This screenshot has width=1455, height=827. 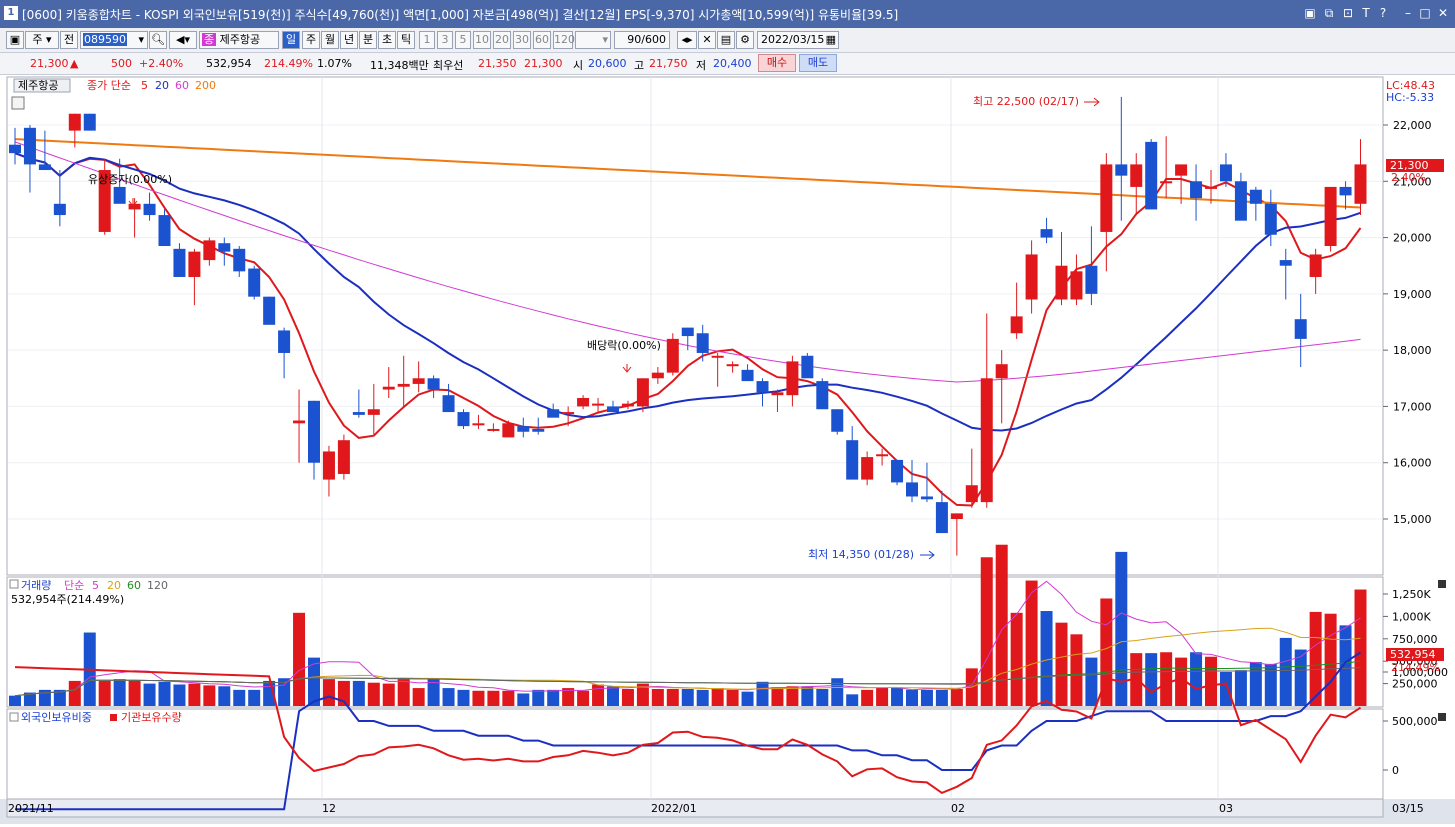 I want to click on foreign-tick-label: 0, so click(x=1395, y=770).